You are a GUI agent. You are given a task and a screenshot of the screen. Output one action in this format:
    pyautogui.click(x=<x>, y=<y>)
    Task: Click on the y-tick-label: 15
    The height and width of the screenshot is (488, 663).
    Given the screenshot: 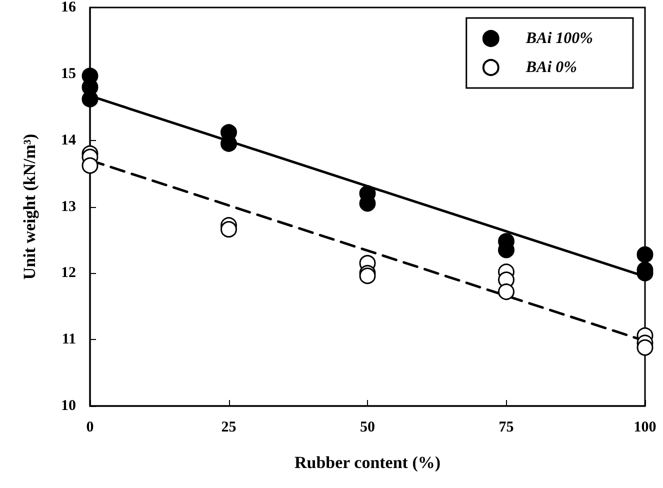 What is the action you would take?
    pyautogui.click(x=68, y=74)
    